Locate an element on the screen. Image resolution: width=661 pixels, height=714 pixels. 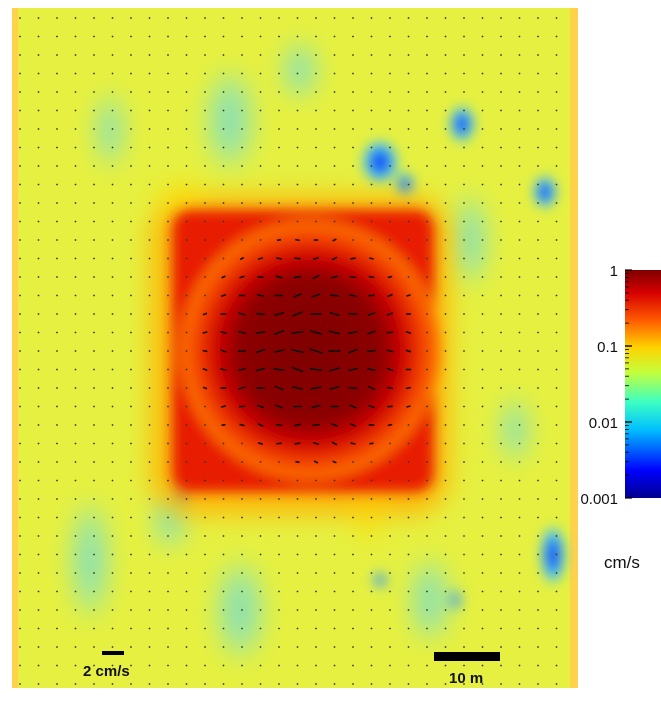
velocity-scale-label: 2 cm/s is located at coordinates (106, 671).